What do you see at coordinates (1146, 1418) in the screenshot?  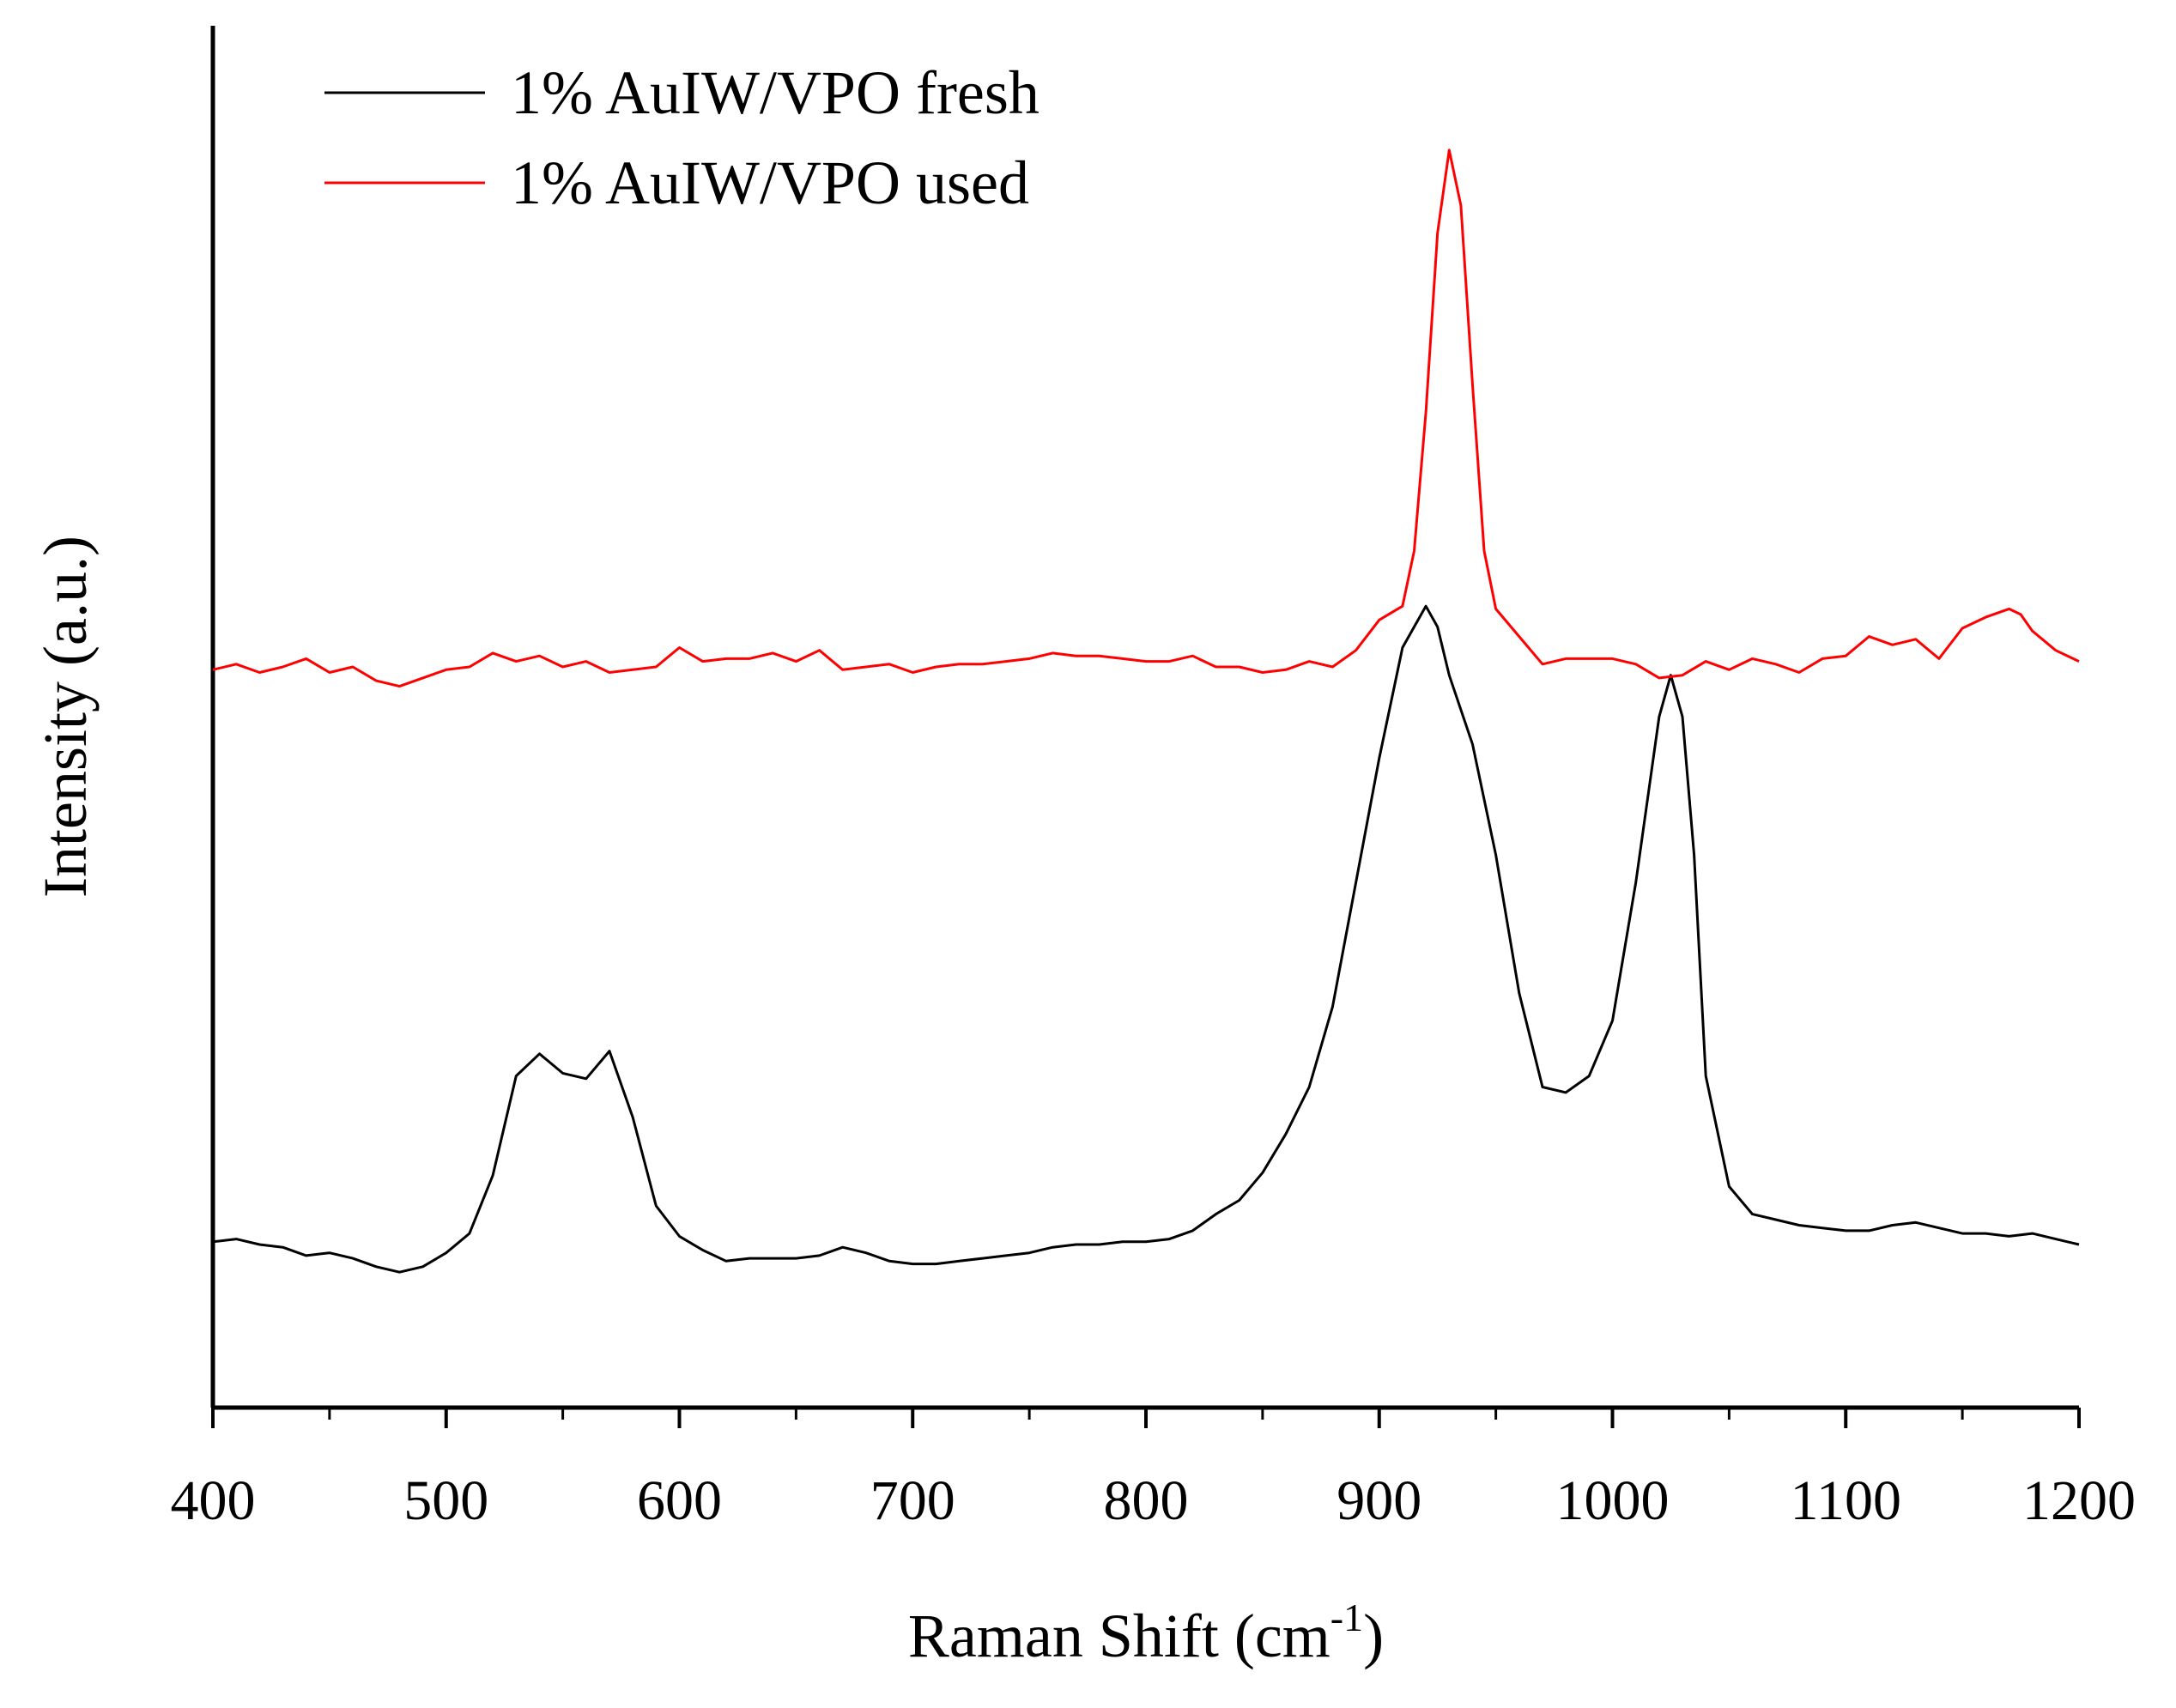 I see `x-axis-ticks` at bounding box center [1146, 1418].